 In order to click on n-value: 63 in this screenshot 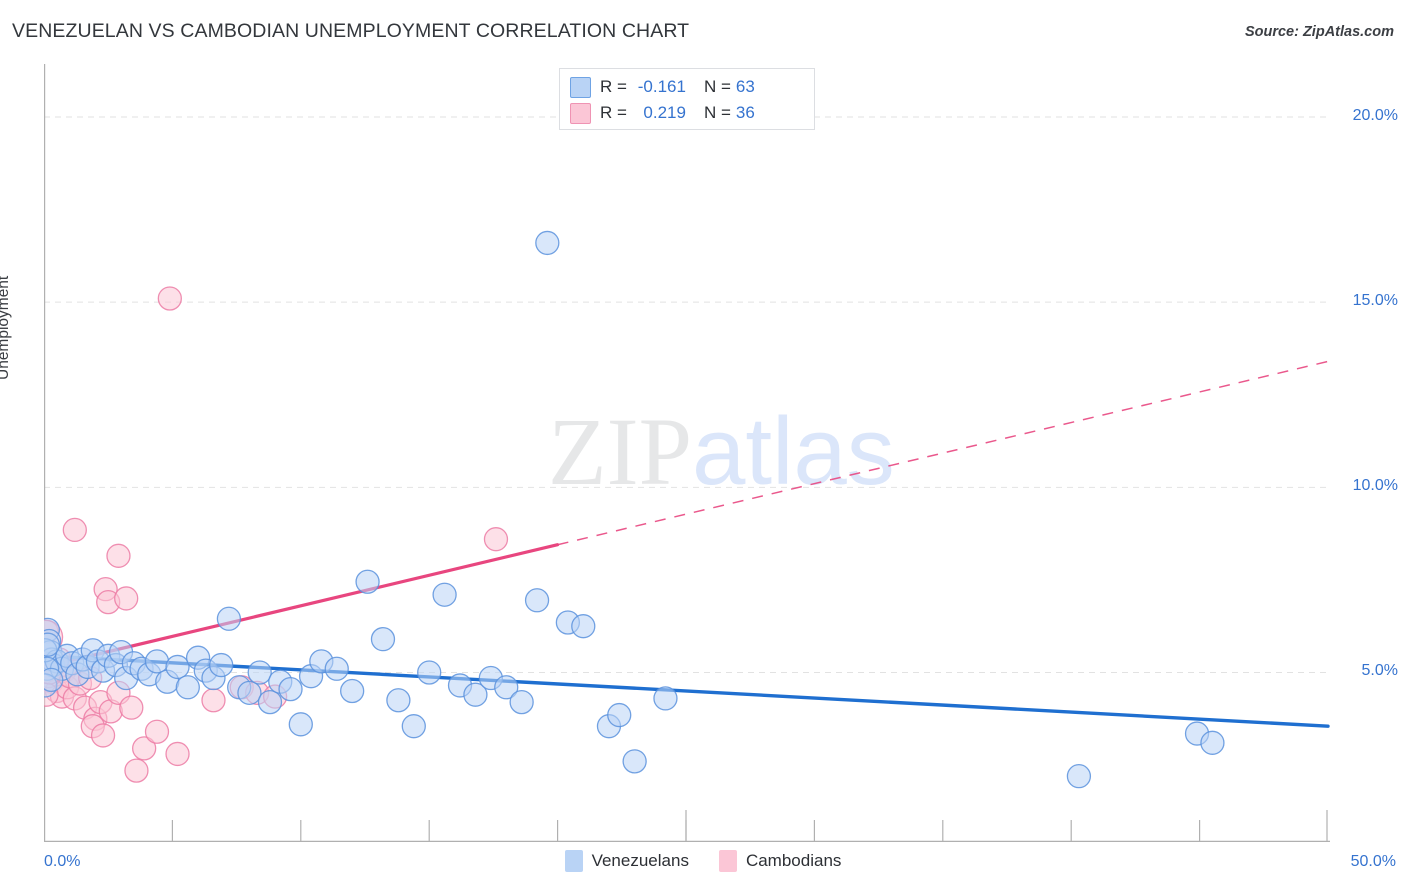, I will do `click(745, 86)`.